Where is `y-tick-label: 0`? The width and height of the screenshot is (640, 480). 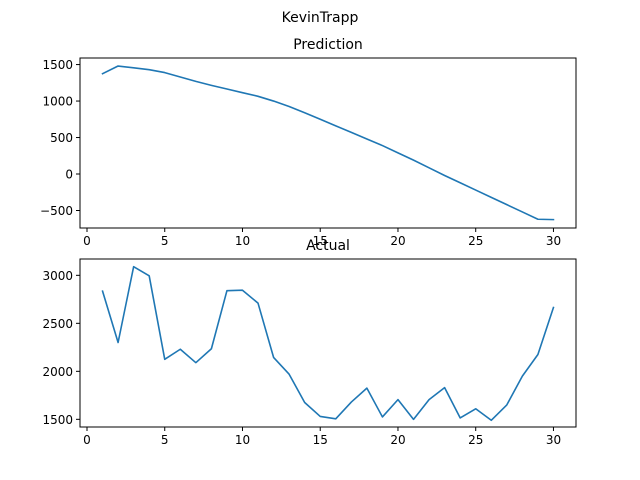 y-tick-label: 0 is located at coordinates (69, 175).